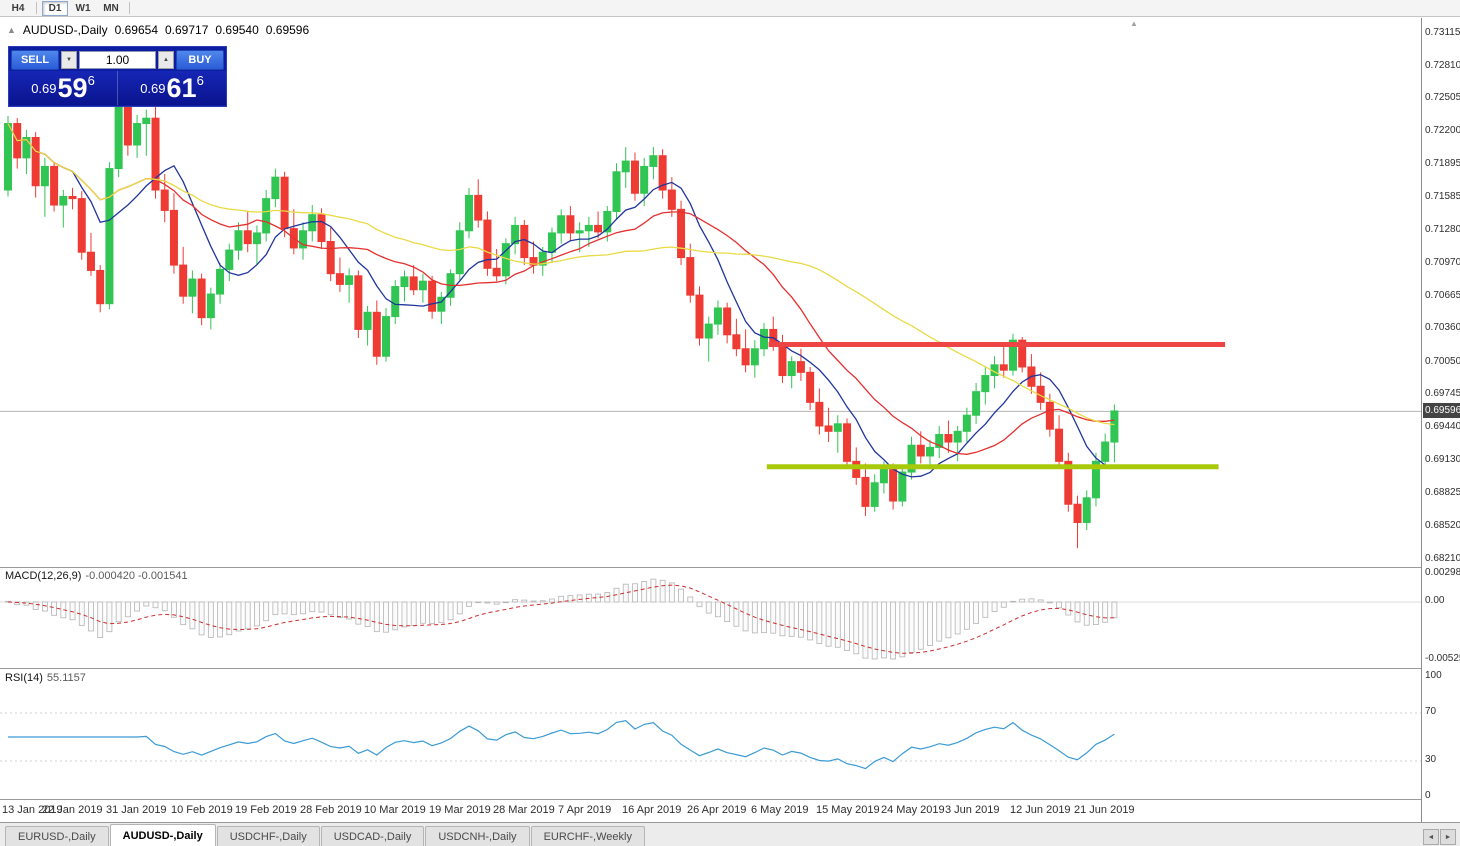  I want to click on tab-scroll-right-button: ►, so click(1448, 837).